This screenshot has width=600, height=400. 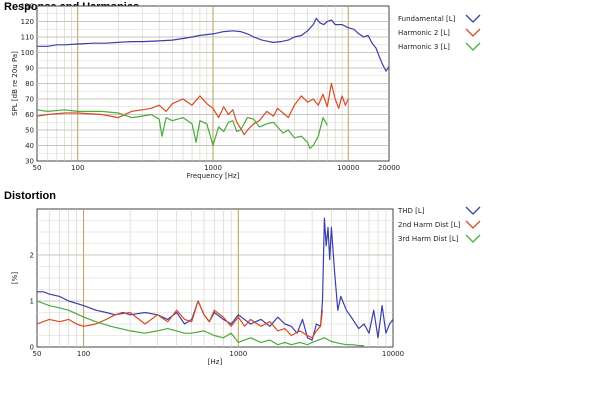 I want to click on y-tick-label: 110, so click(x=27, y=38).